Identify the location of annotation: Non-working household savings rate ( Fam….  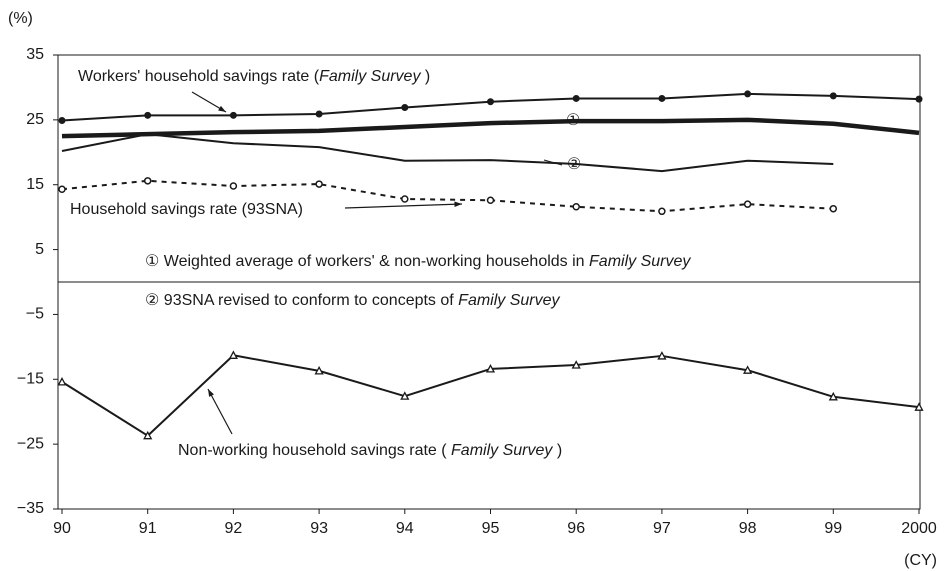
(370, 450).